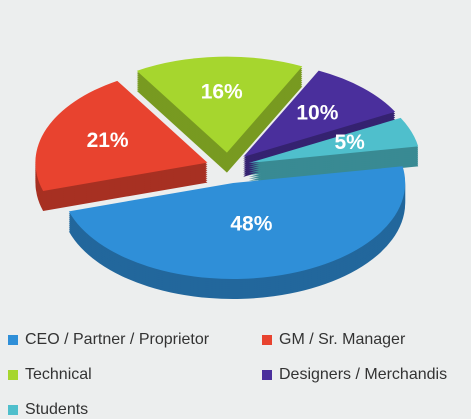  What do you see at coordinates (117, 339) in the screenshot?
I see `legend-label: CEO / Partner / Proprietor` at bounding box center [117, 339].